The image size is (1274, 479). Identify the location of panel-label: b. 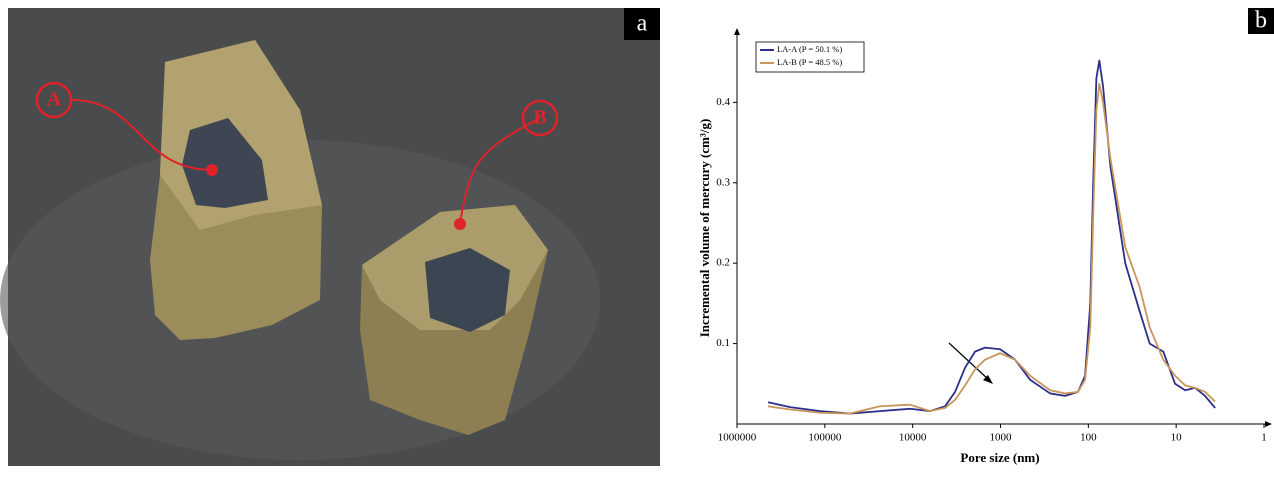
(1261, 21).